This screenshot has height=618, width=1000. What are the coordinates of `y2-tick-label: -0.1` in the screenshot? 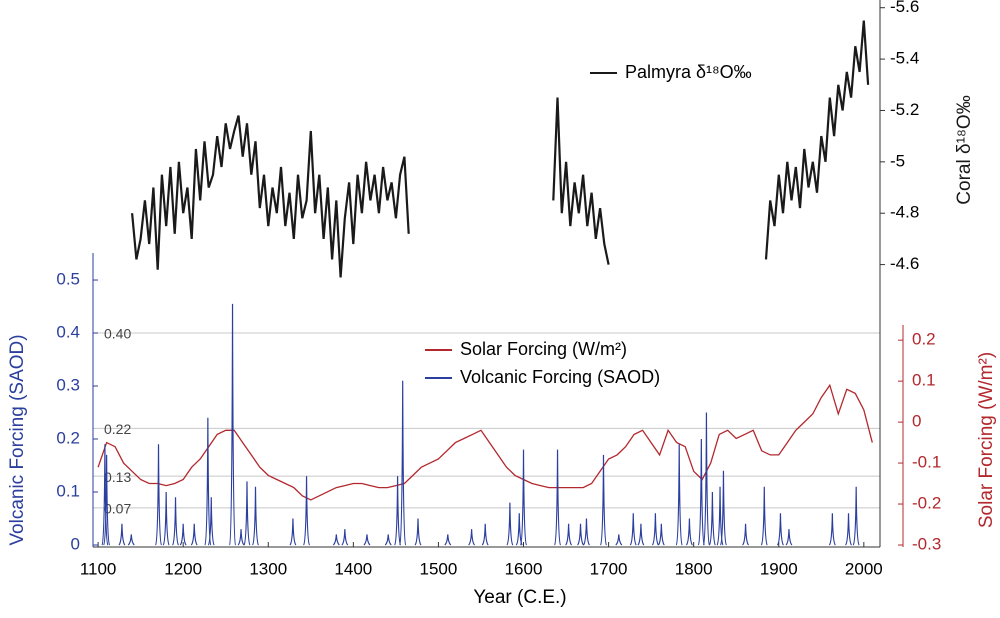 It's located at (926, 462).